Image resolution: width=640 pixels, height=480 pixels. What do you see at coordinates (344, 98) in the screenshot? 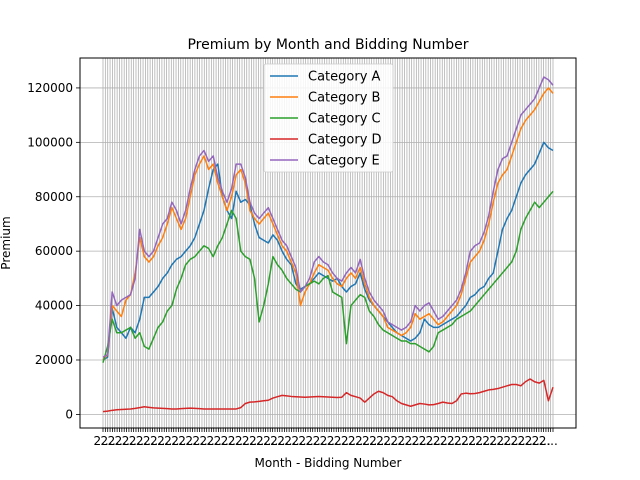
I see `legend-label: Category B` at bounding box center [344, 98].